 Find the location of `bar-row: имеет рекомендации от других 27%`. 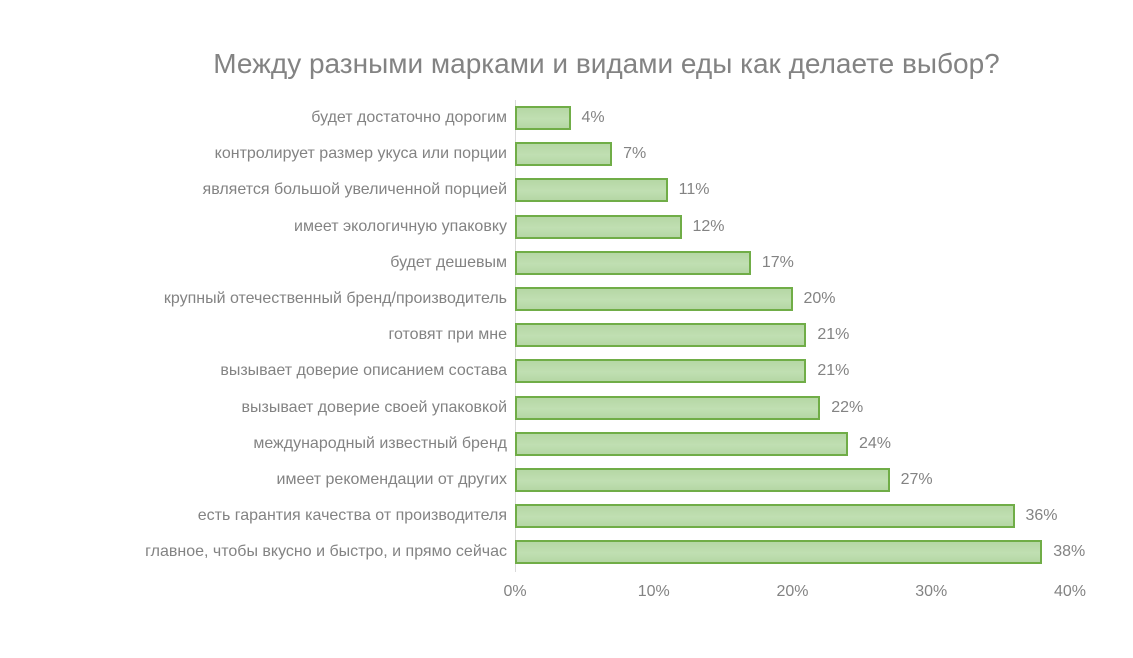

bar-row: имеет рекомендации от других 27% is located at coordinates (555, 480).